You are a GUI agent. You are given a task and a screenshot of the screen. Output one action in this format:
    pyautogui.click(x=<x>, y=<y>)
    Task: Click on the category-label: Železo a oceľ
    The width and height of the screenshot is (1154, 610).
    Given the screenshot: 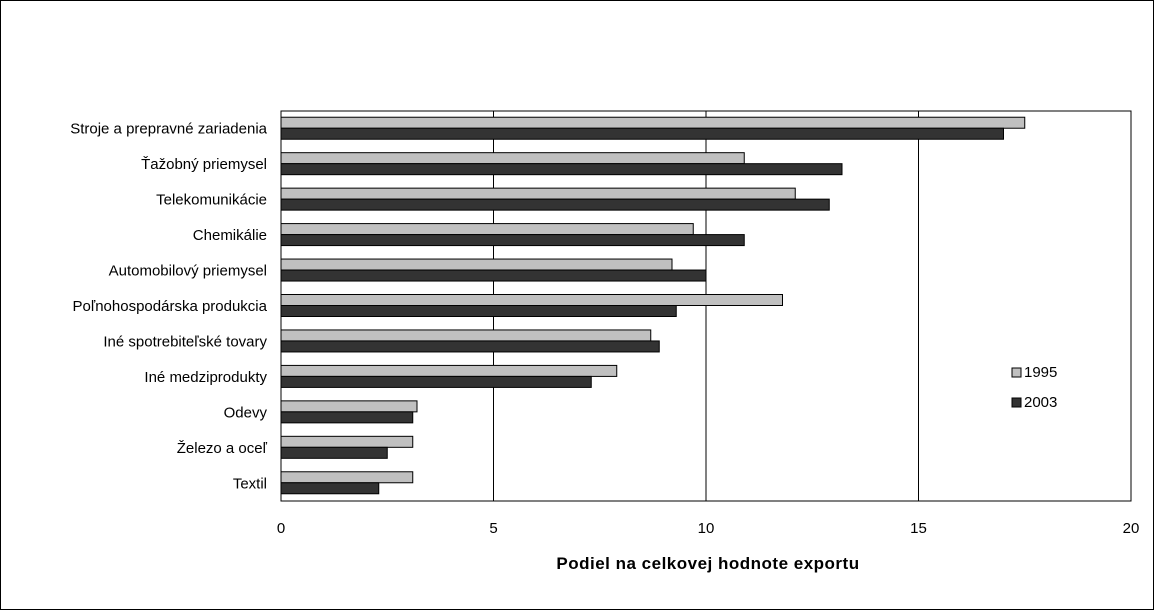 What is the action you would take?
    pyautogui.click(x=222, y=448)
    